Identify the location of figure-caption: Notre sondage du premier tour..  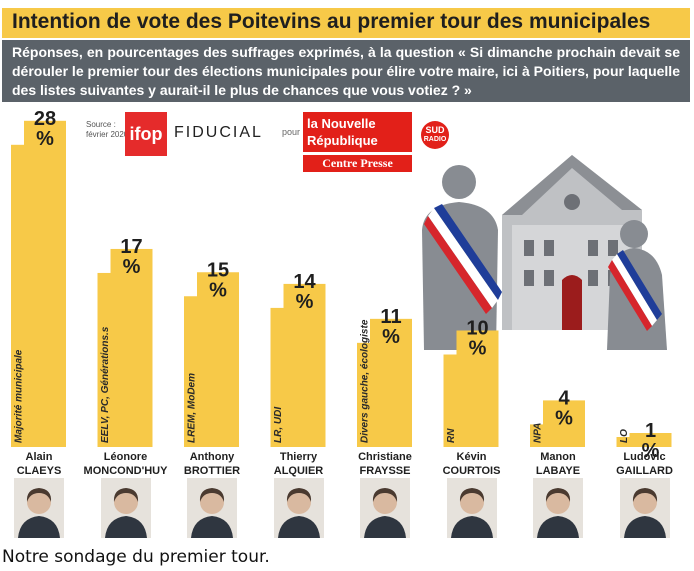
(136, 557).